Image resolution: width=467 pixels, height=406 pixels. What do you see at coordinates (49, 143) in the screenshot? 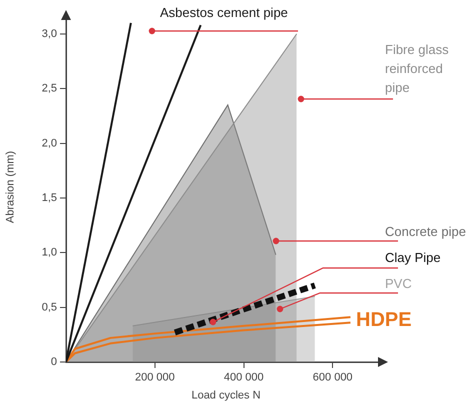
I see `y-tick-label: 2,0` at bounding box center [49, 143].